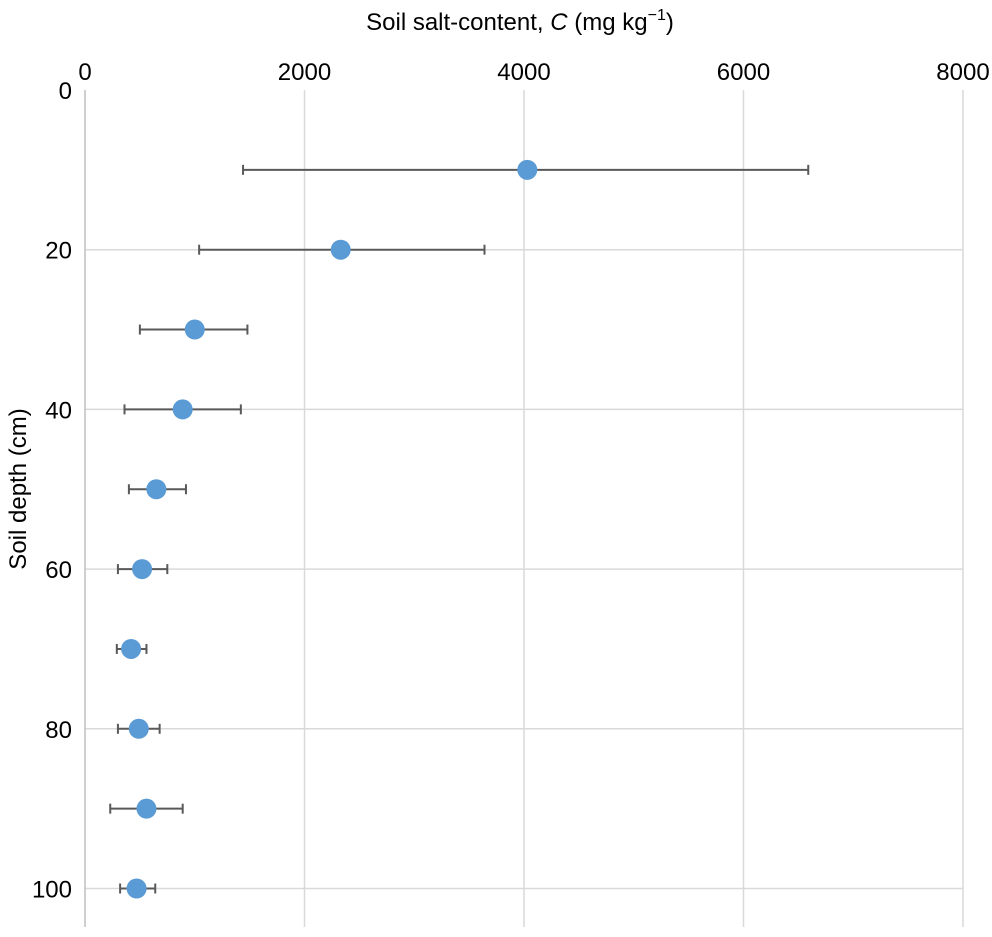  I want to click on x-tick-label: 2000, so click(304, 72).